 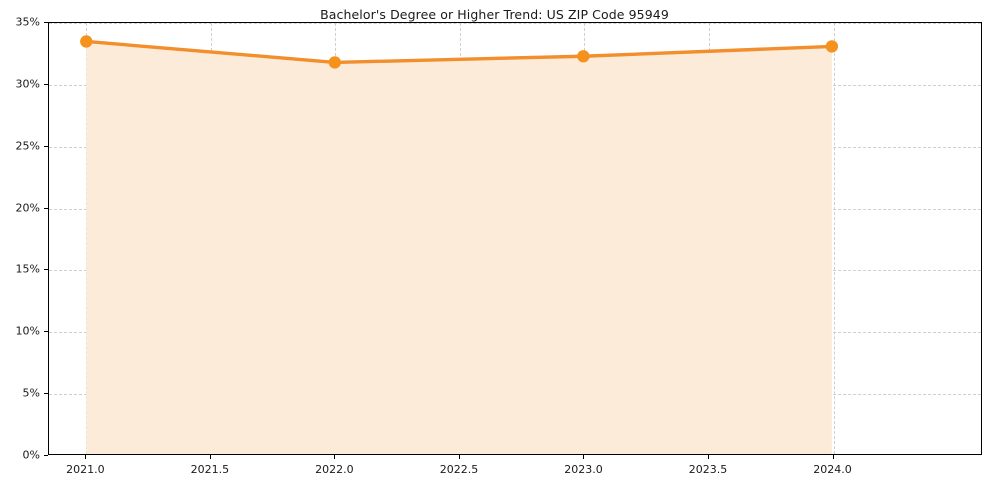 I want to click on x-axis-tick-label: 2024.0, so click(x=832, y=469).